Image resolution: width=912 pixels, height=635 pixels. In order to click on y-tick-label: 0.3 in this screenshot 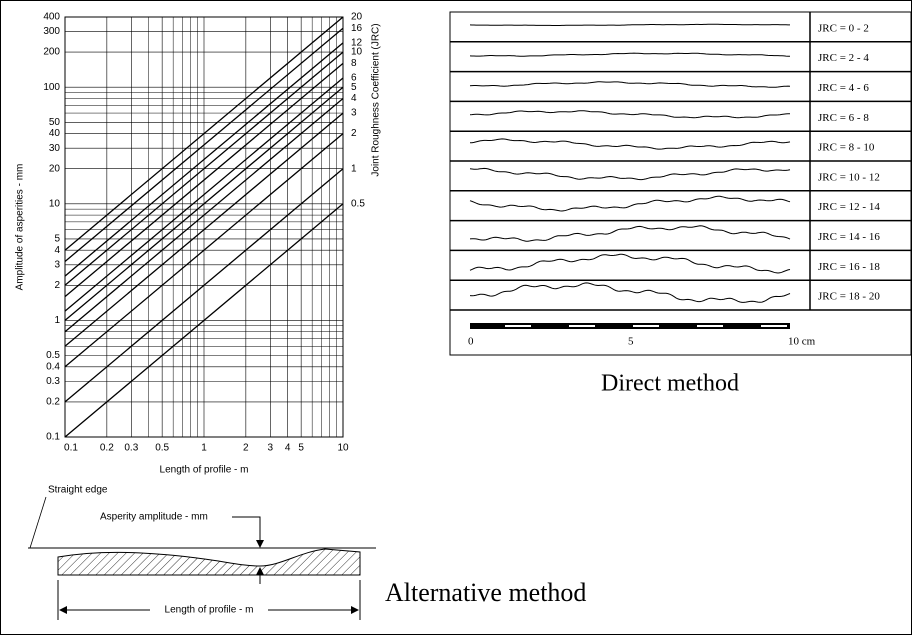, I will do `click(53, 381)`.